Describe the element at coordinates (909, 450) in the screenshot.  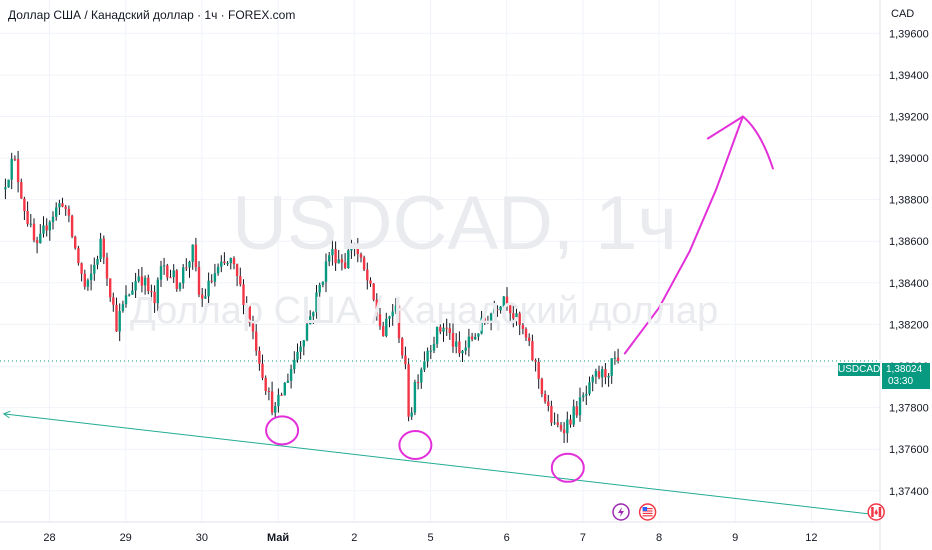
I see `price-tick-label: 1,37600` at that location.